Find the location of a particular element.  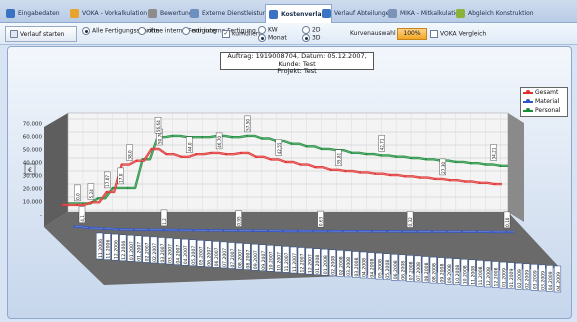

y-tick-label: - is located at coordinates (41, 216).